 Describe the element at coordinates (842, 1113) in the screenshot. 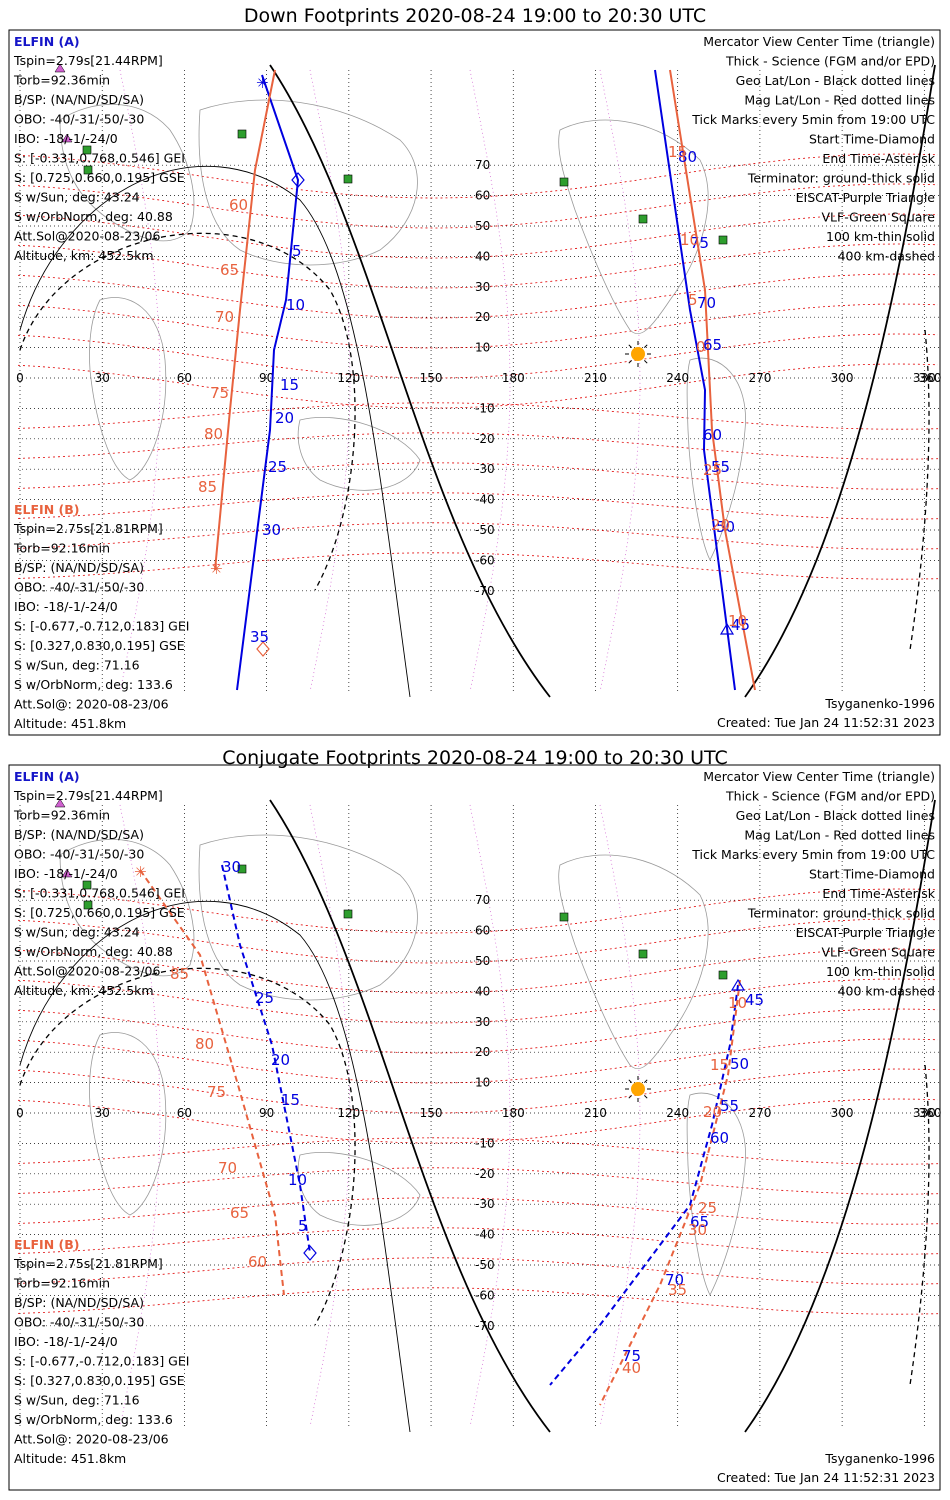

I see `lon-label: 300` at that location.